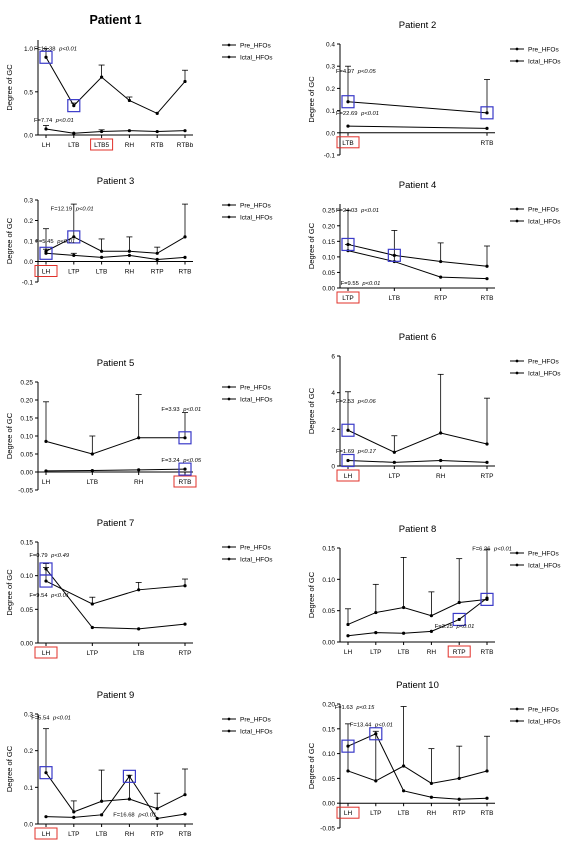 The width and height of the screenshot is (588, 850). What do you see at coordinates (28, 92) in the screenshot?
I see `y-tick-label: 0.5` at bounding box center [28, 92].